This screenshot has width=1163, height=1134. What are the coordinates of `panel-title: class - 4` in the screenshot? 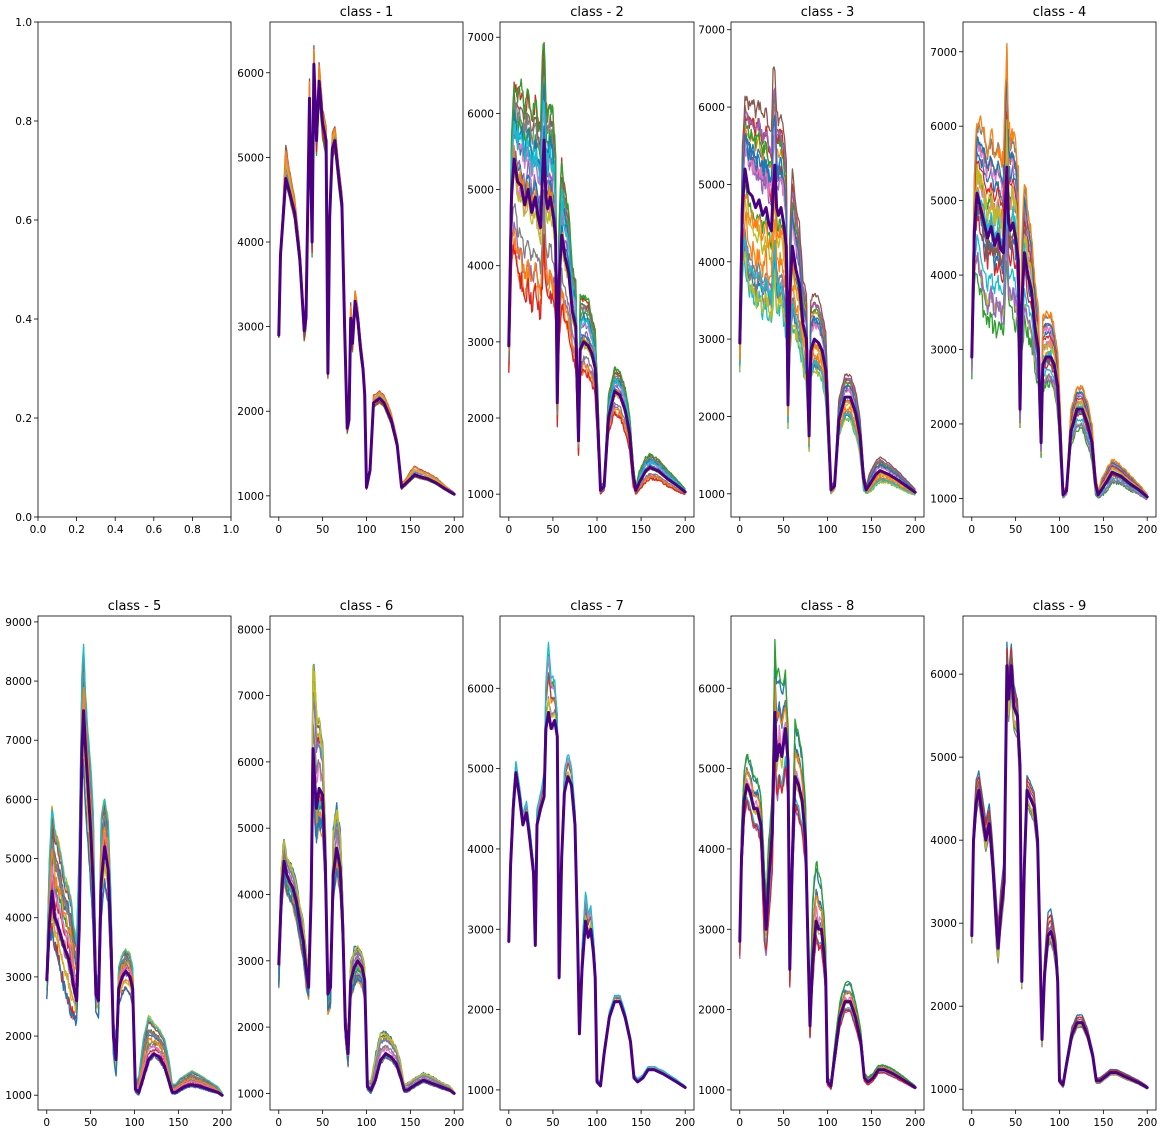 It's located at (1060, 12).